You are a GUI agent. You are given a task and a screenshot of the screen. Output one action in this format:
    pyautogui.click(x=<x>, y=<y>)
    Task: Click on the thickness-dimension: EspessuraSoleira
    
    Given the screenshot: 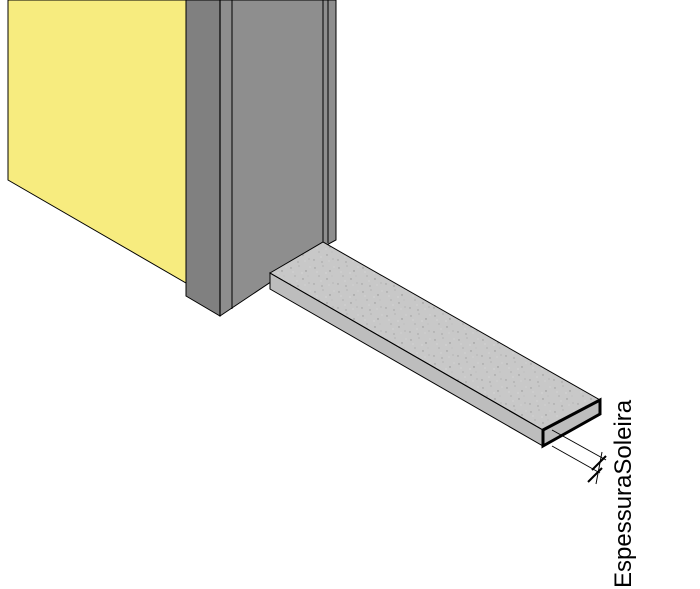 What is the action you would take?
    pyautogui.click(x=594, y=493)
    